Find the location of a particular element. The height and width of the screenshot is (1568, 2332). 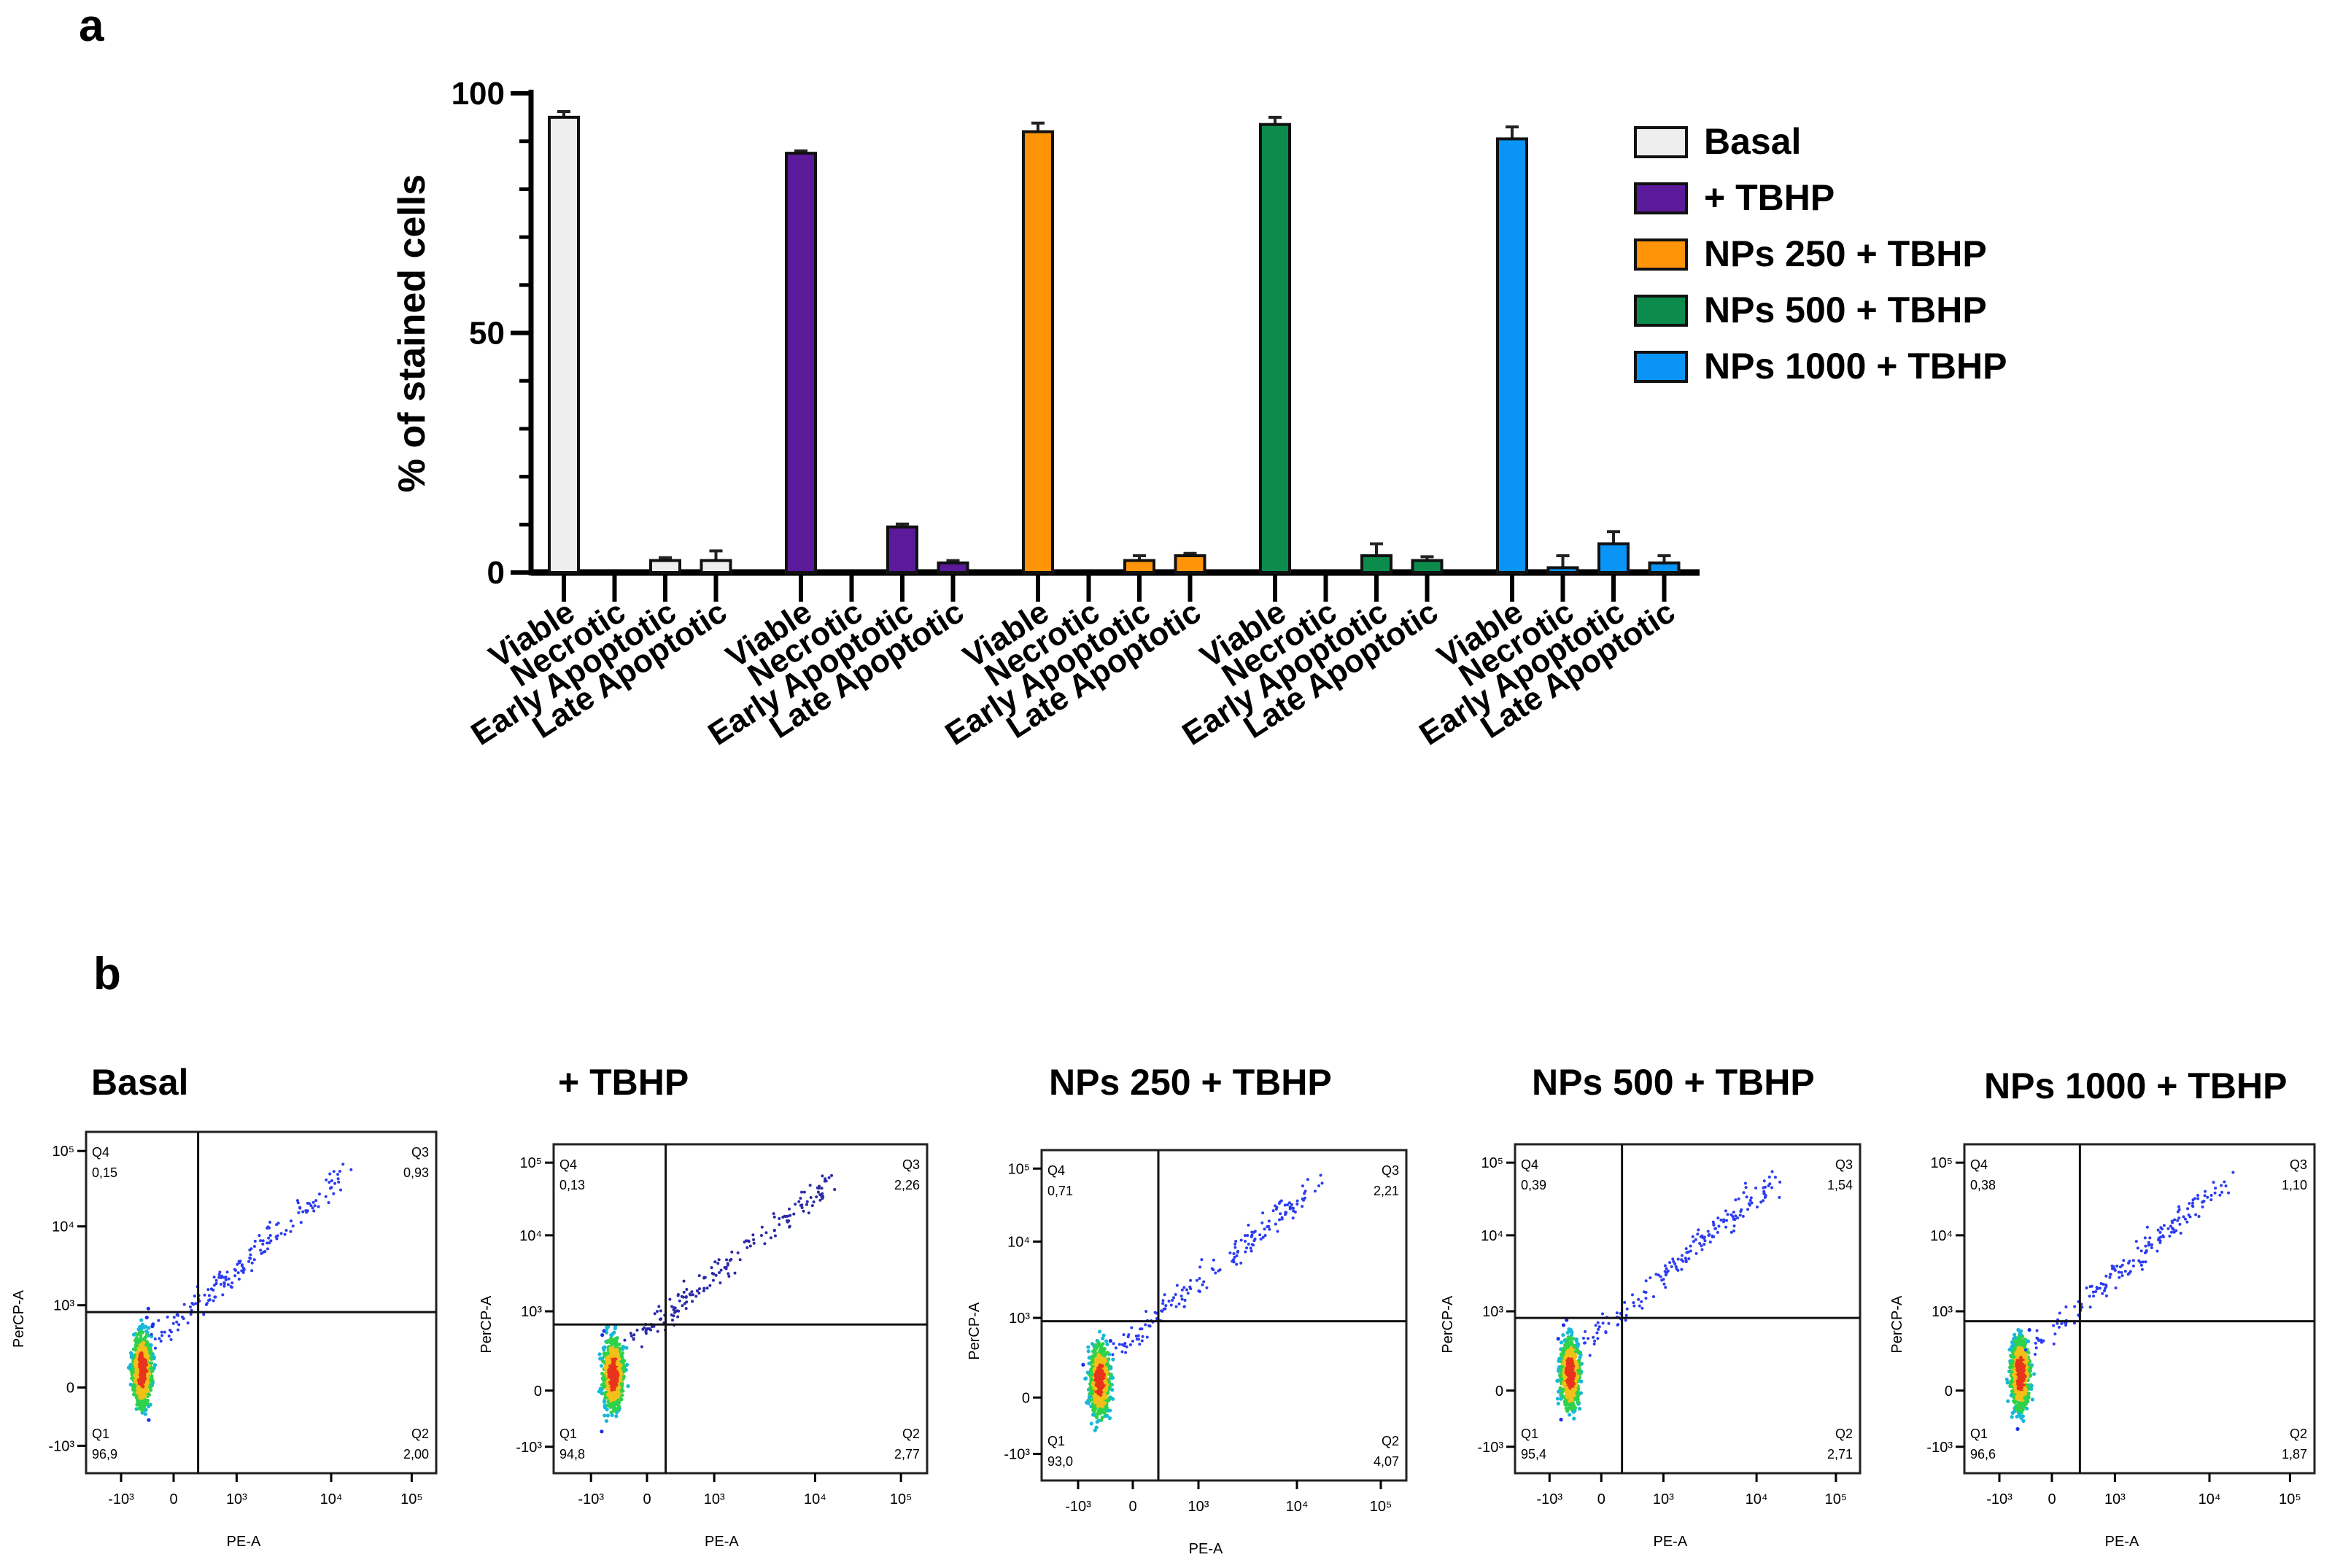

x-tick-label: 0 is located at coordinates (1132, 1507).